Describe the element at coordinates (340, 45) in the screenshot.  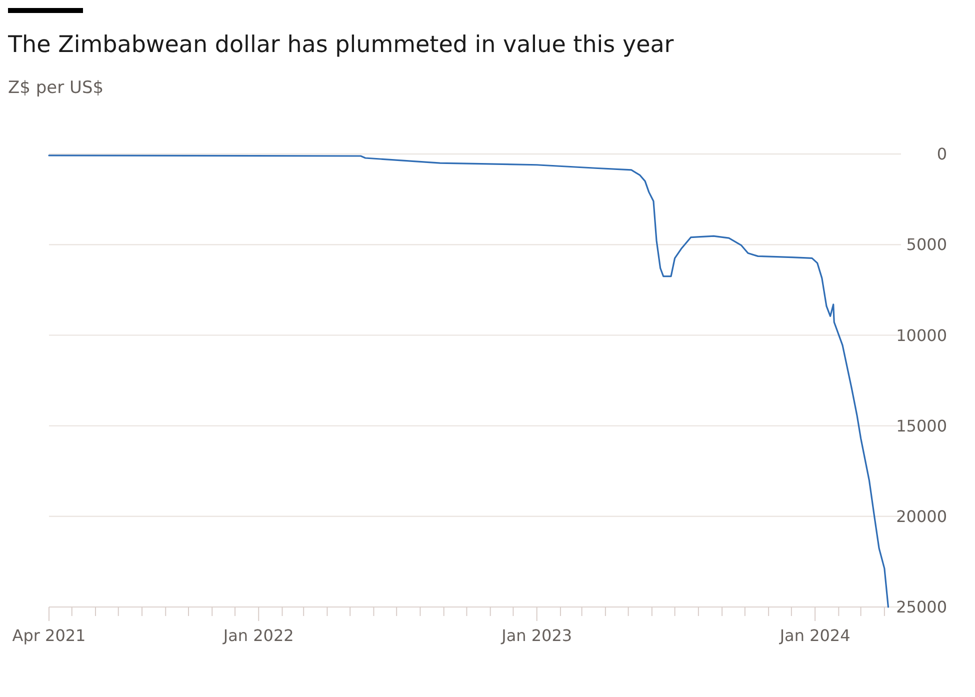
I see `chart-title: The Zimbabwean dollar has plummeted in value this year` at that location.